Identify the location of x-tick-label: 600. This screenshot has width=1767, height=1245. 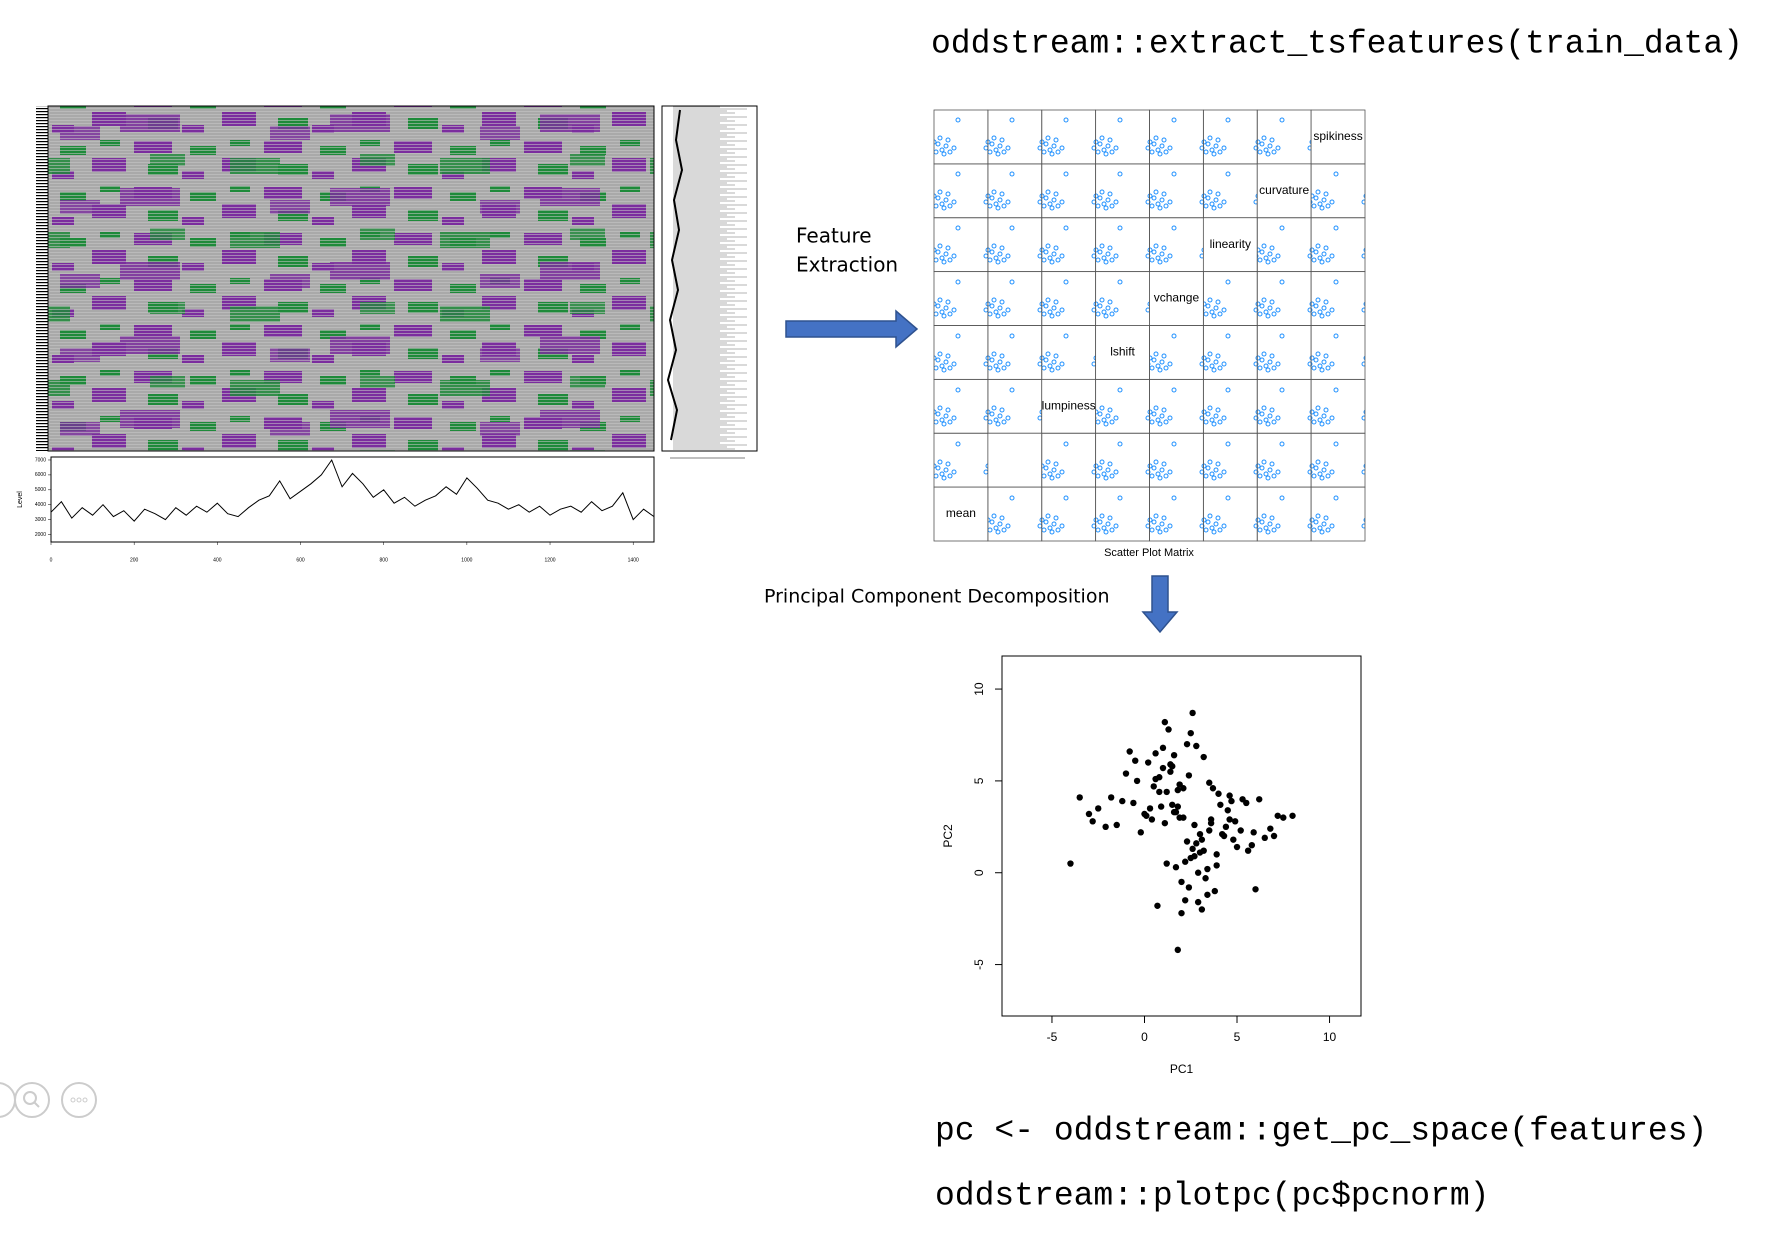
(300, 560).